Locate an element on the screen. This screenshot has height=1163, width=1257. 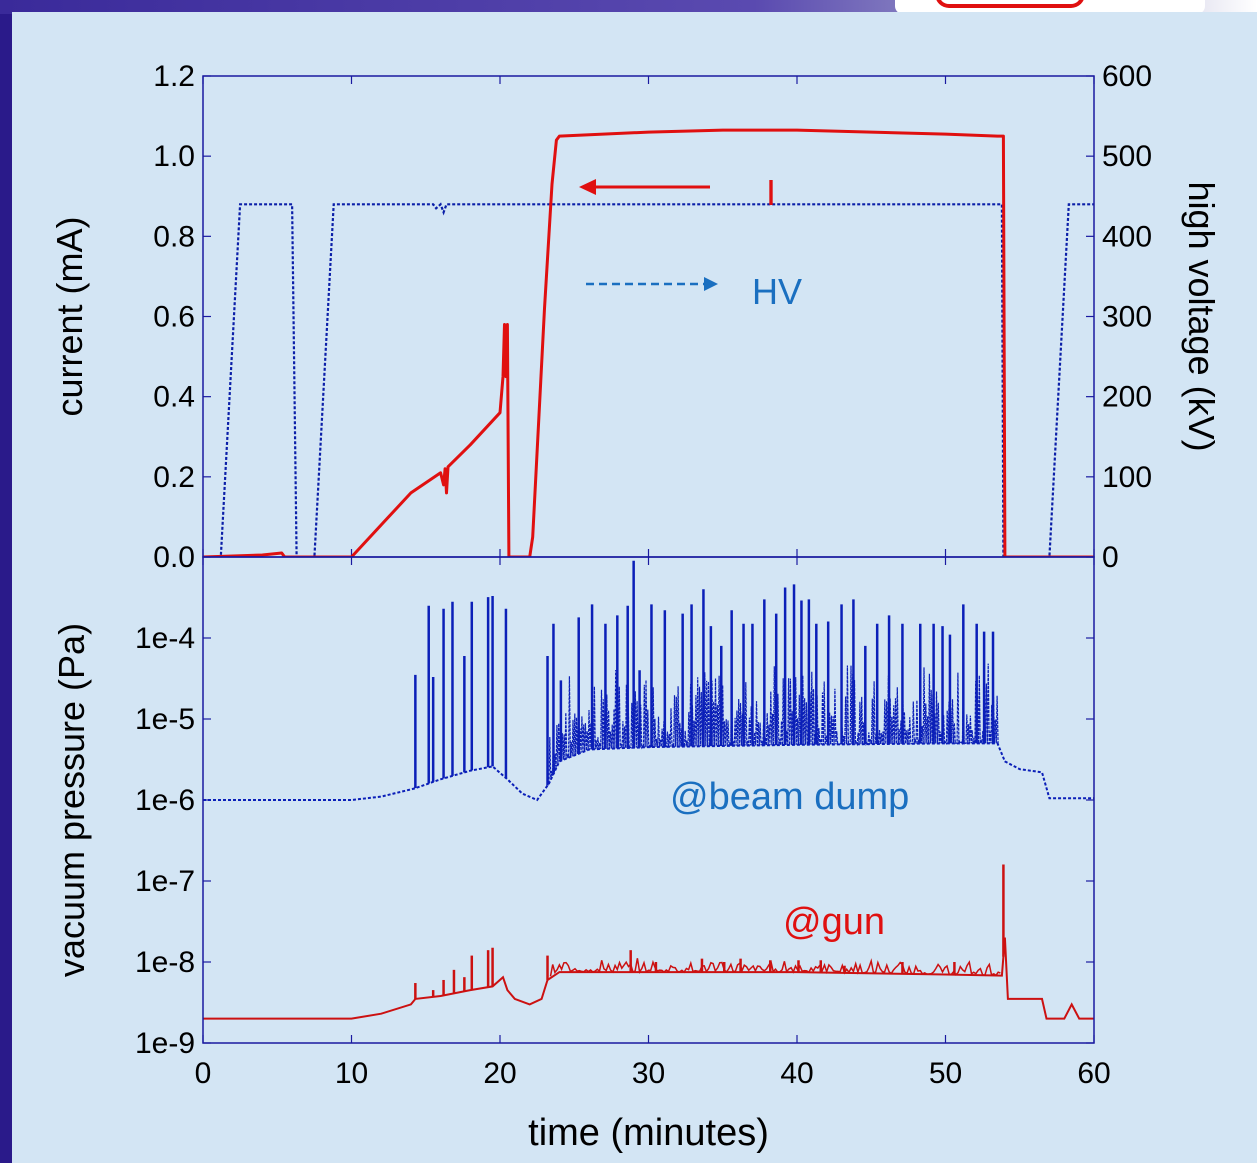
current-y-tick-label: 1.0 is located at coordinates (174, 156).